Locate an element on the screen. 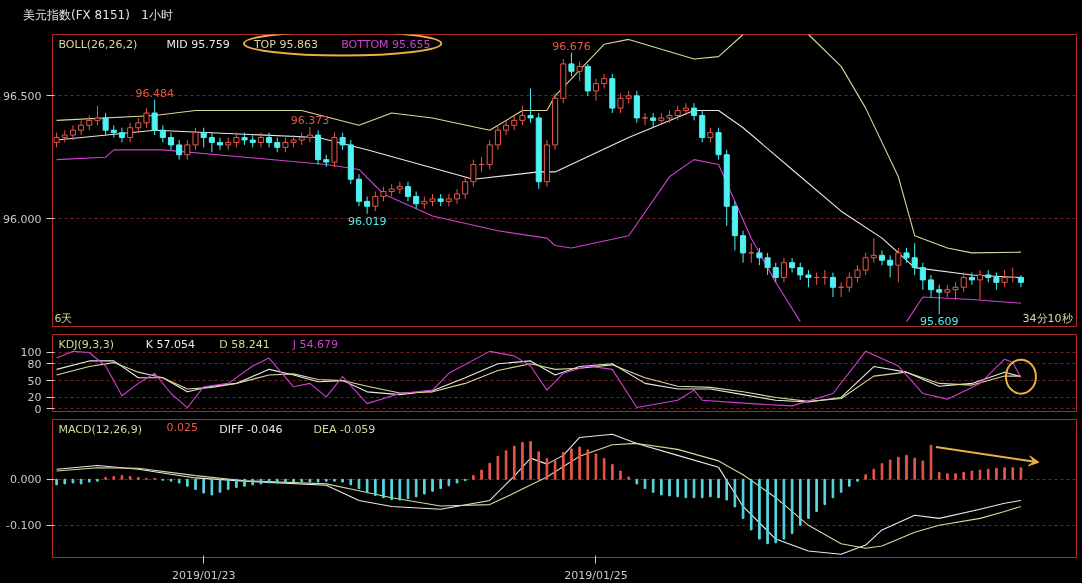  text: D 58.241 is located at coordinates (244, 344).